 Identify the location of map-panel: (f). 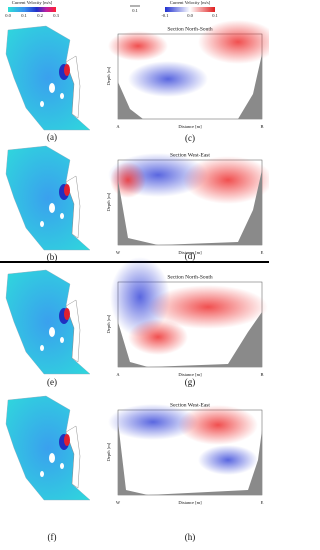
(48, 468).